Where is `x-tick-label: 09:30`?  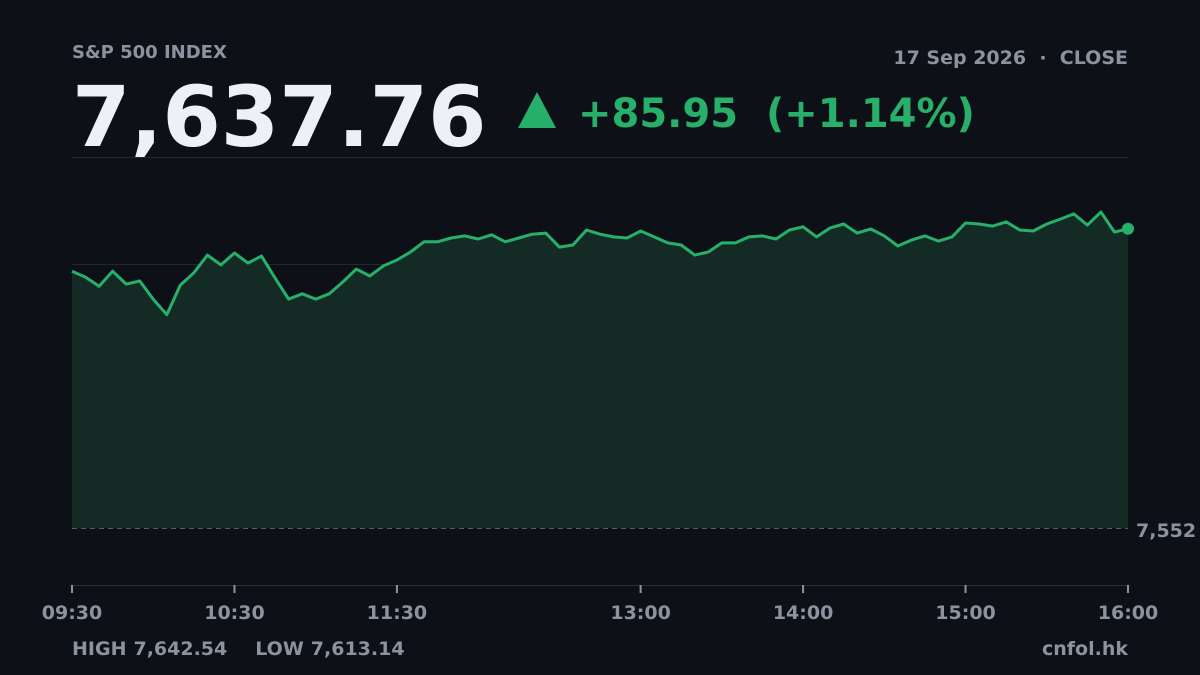
x-tick-label: 09:30 is located at coordinates (72, 613).